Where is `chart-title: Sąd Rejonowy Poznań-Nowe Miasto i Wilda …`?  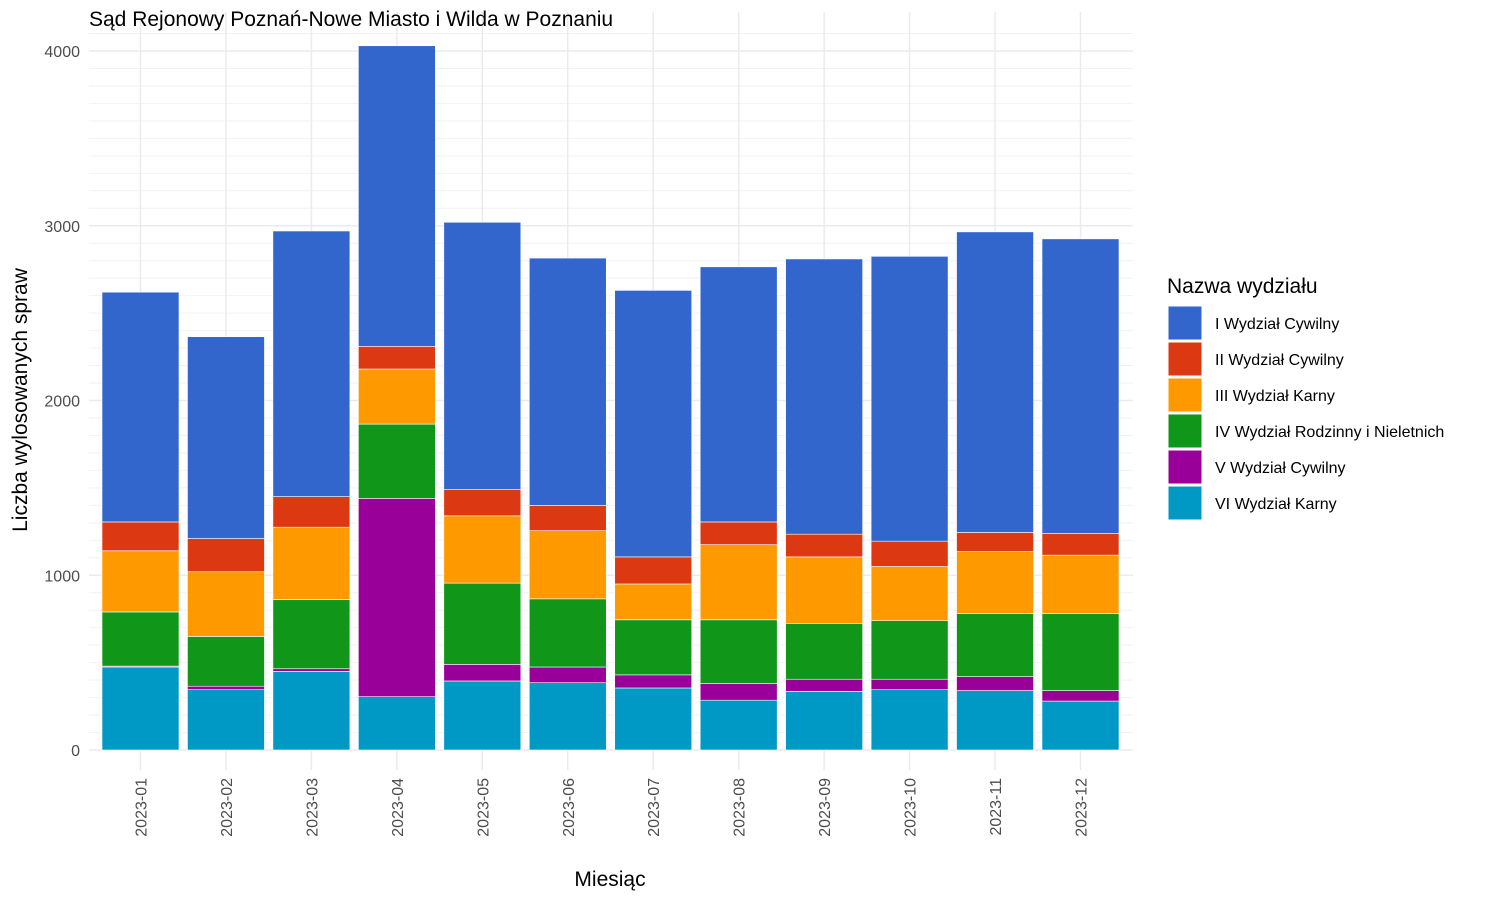
chart-title: Sąd Rejonowy Poznań-Nowe Miasto i Wilda … is located at coordinates (351, 19).